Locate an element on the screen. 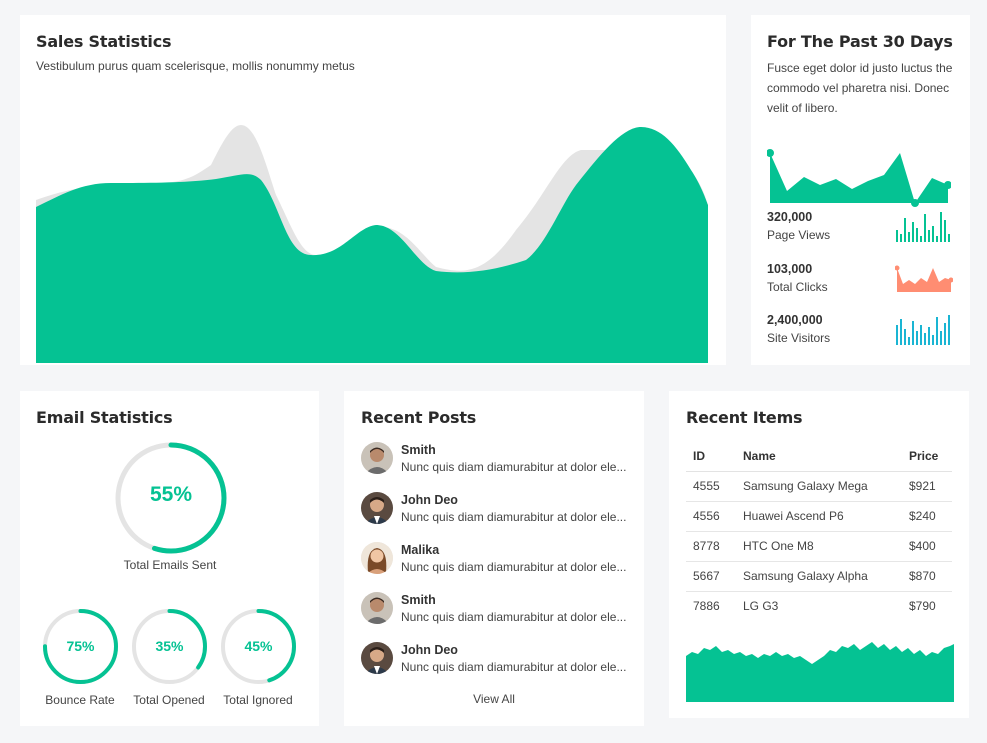 The height and width of the screenshot is (743, 987). item-price: $921 is located at coordinates (927, 486).